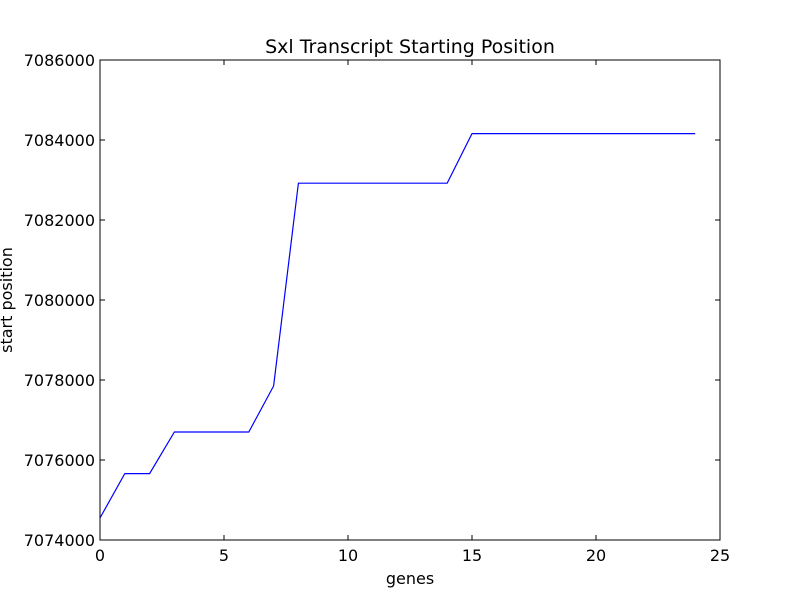  What do you see at coordinates (410, 47) in the screenshot?
I see `chart-title: Sxl Transcript Starting Position` at bounding box center [410, 47].